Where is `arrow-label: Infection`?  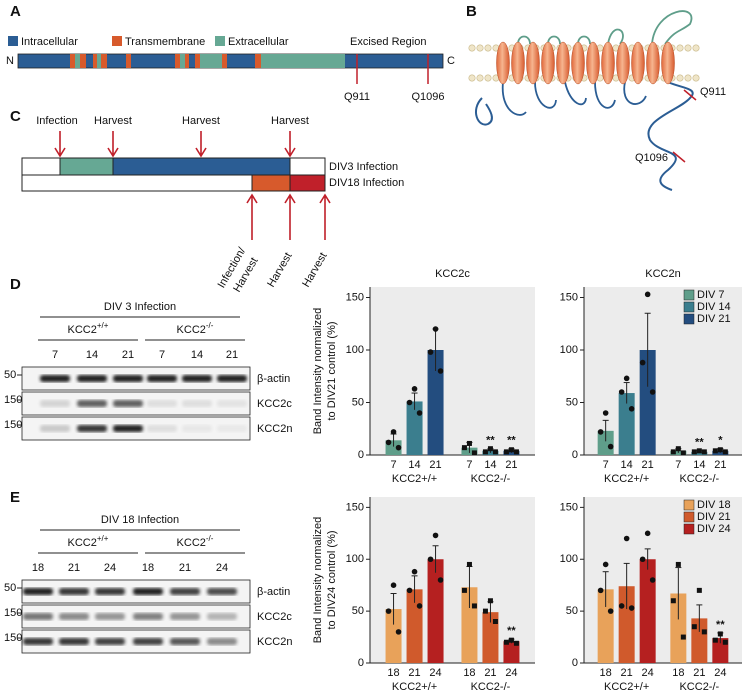 arrow-label: Infection is located at coordinates (57, 121).